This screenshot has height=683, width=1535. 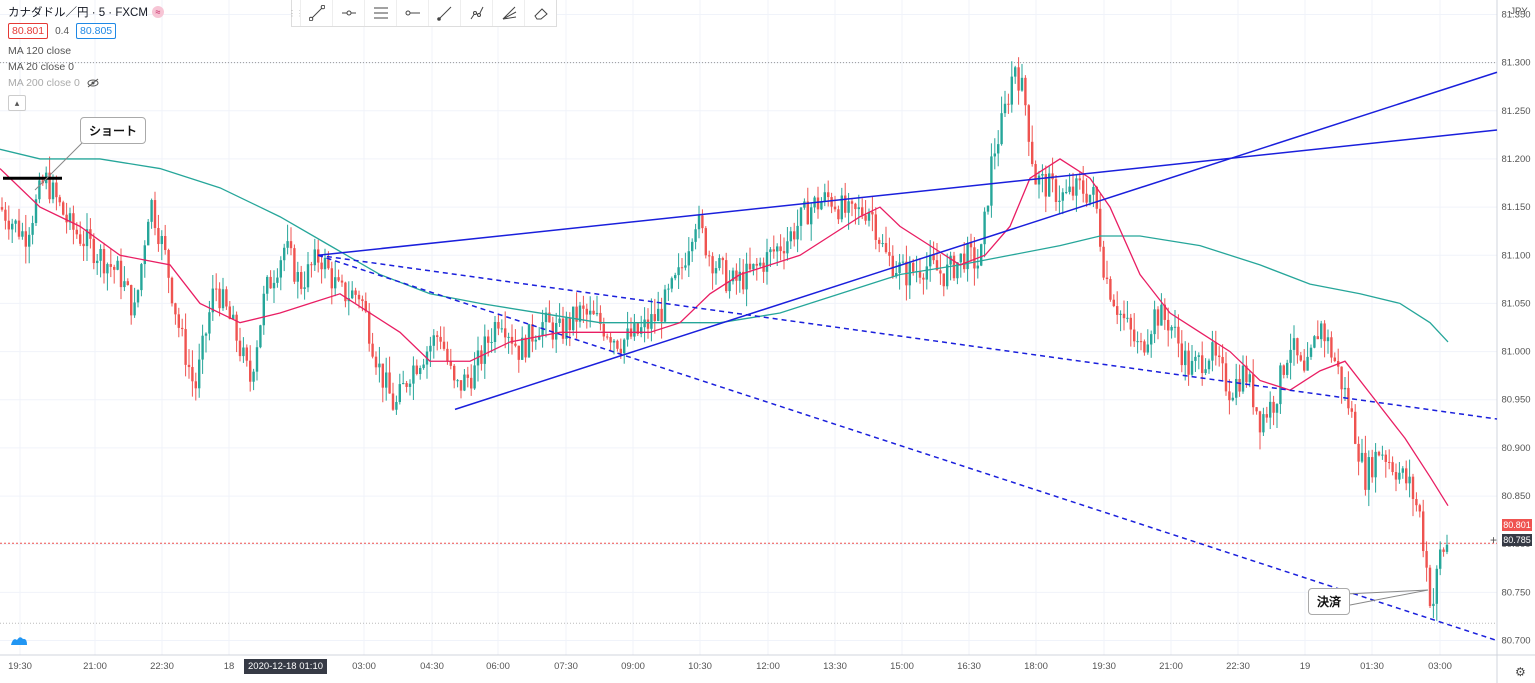 What do you see at coordinates (1515, 641) in the screenshot?
I see `y-tick-label: 80.700` at bounding box center [1515, 641].